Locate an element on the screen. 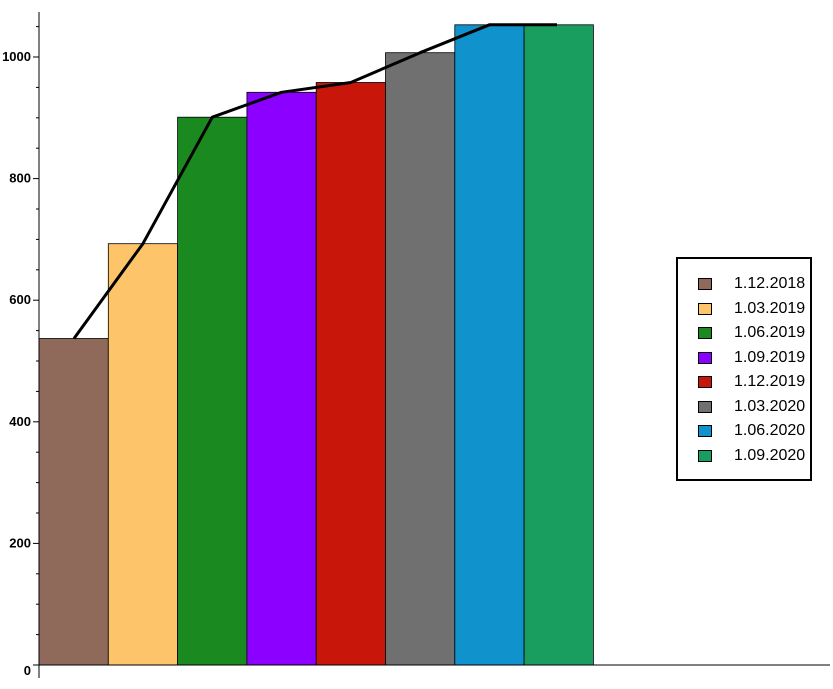 The height and width of the screenshot is (689, 833). legend-item: 1.03.2020 is located at coordinates (751, 407).